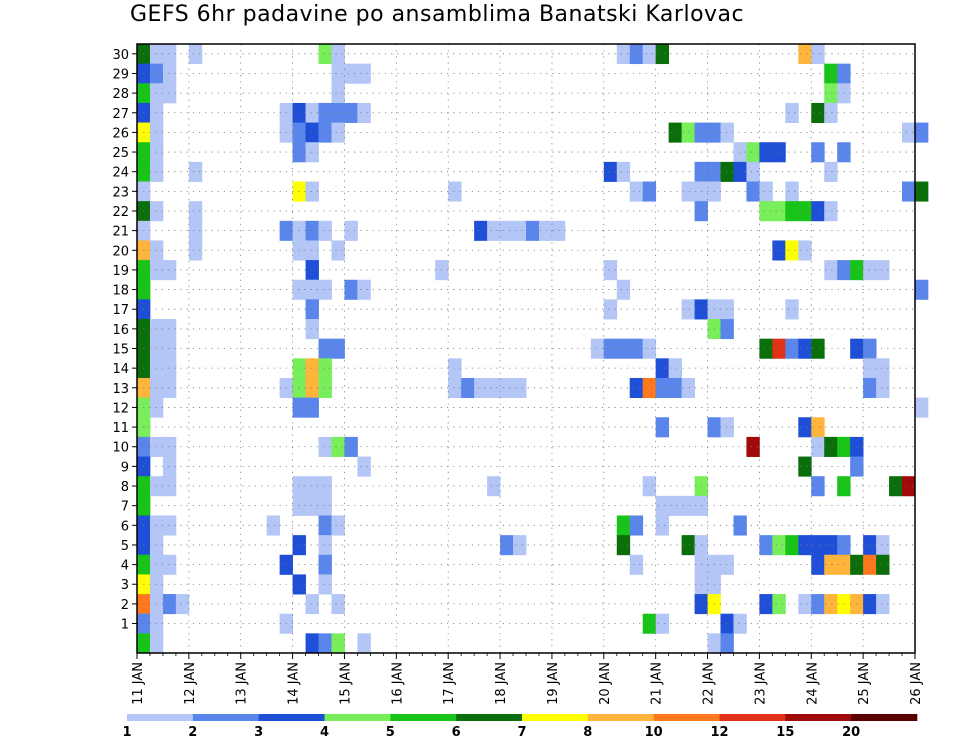 The image size is (960, 742). What do you see at coordinates (120, 232) in the screenshot?
I see `y-tick-label: 21` at bounding box center [120, 232].